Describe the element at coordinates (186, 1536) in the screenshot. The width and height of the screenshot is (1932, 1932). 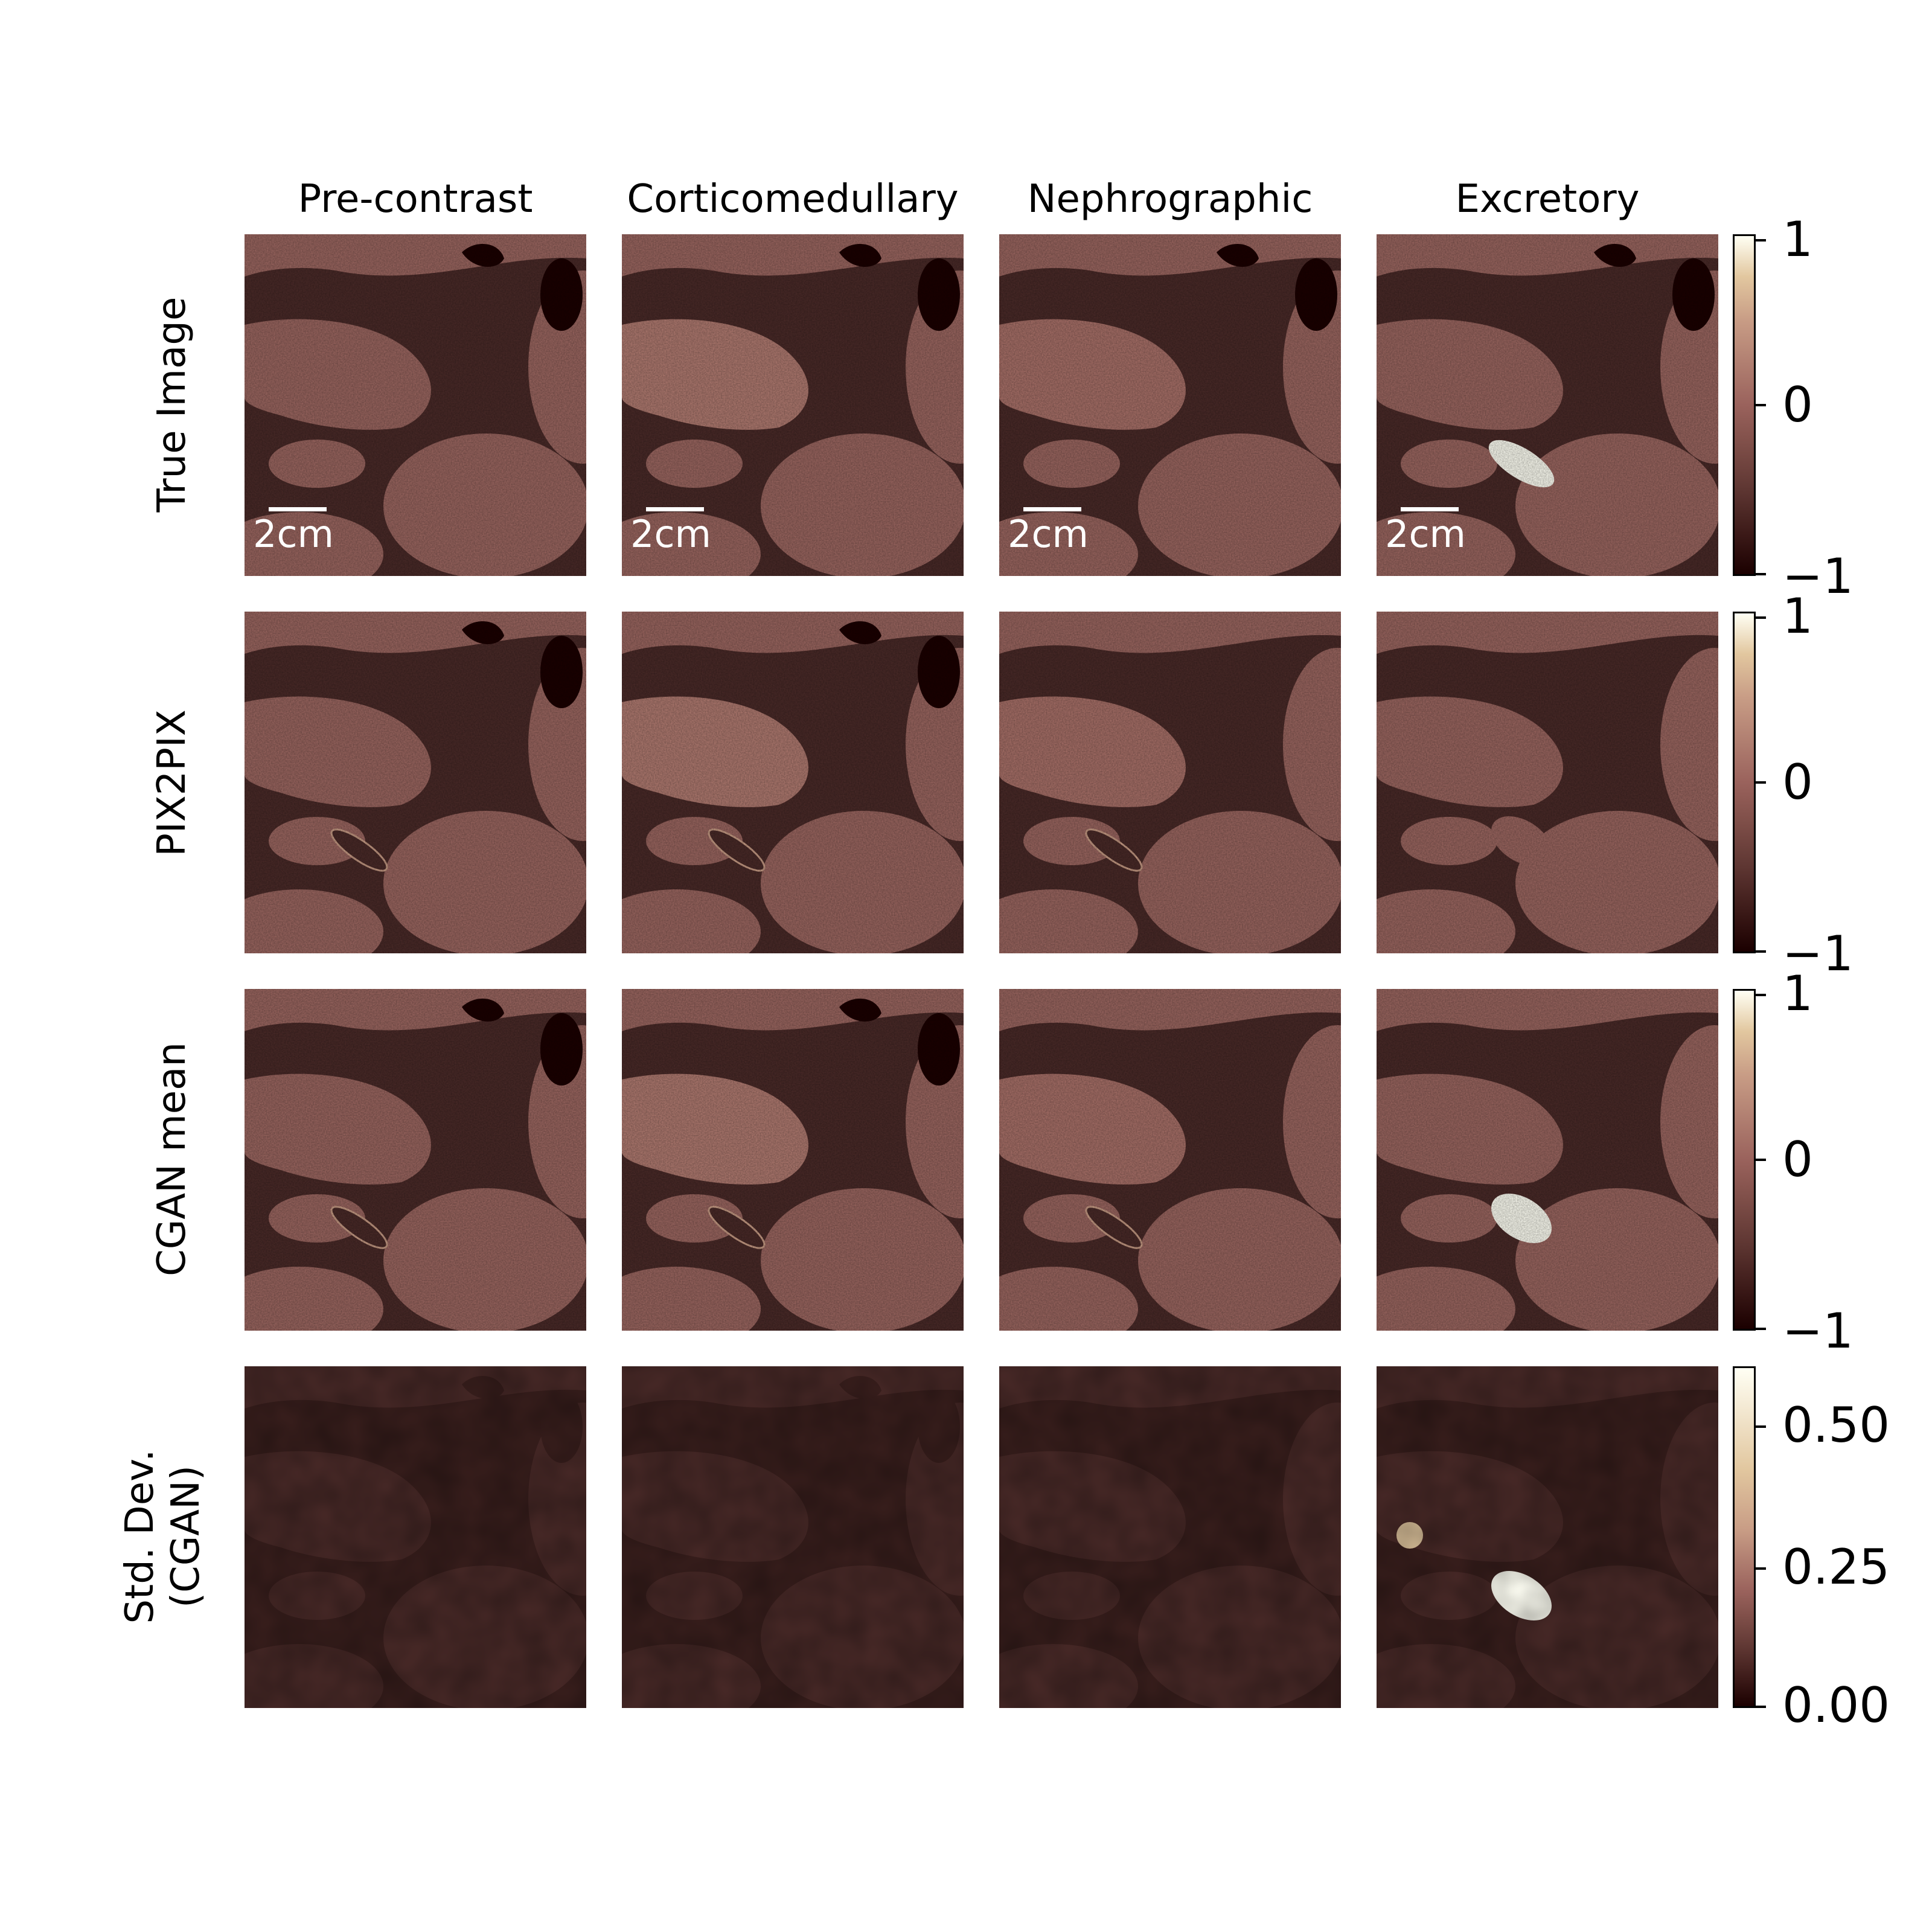
I see `row-label-std-dev-line2: (CGAN)` at that location.